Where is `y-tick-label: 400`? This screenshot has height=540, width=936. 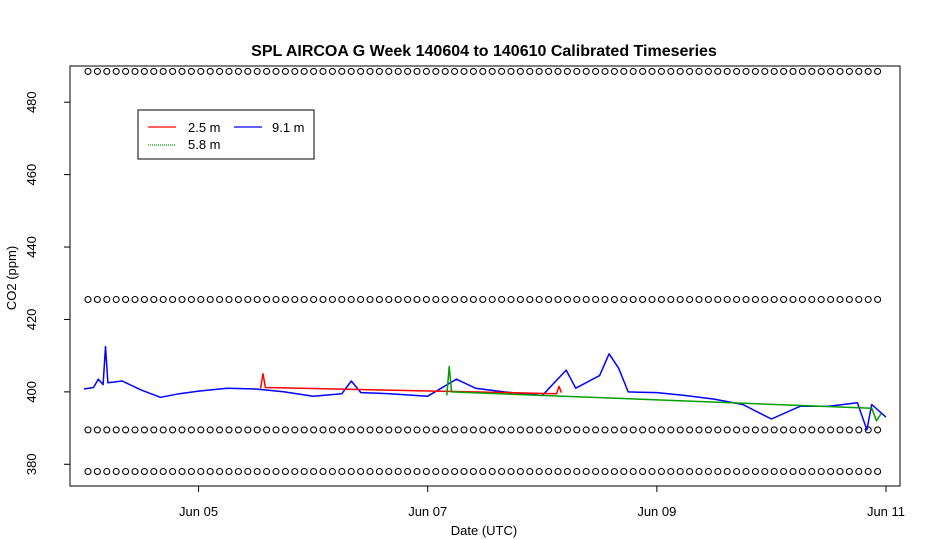 y-tick-label: 400 is located at coordinates (31, 392).